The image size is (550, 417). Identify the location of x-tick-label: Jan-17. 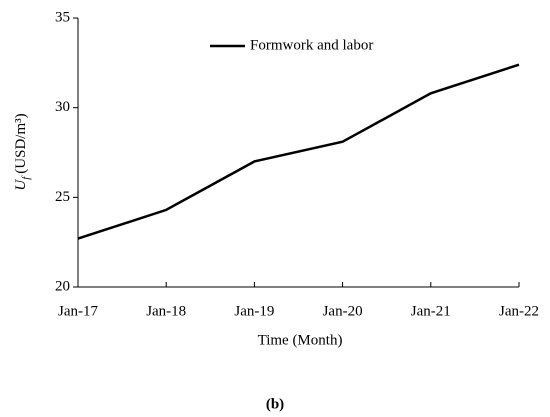
(78, 311).